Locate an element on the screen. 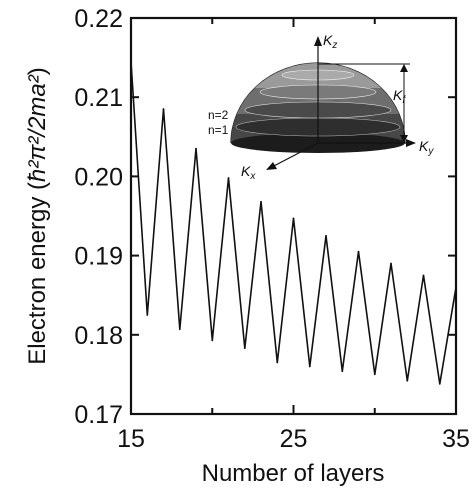 The image size is (474, 491). ky-label-sub: y is located at coordinates (430, 151).